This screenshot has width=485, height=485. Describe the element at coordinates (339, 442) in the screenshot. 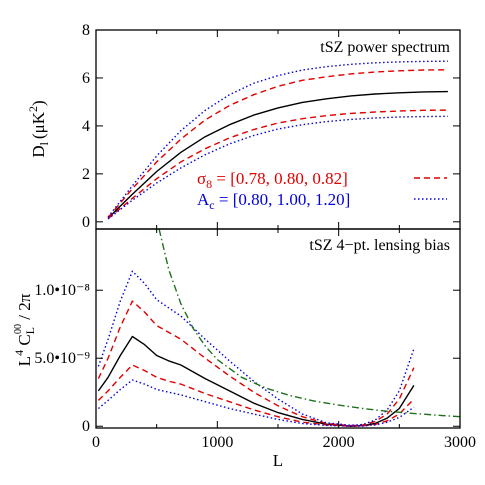

I see `bottom-xtick-label: 2000` at that location.